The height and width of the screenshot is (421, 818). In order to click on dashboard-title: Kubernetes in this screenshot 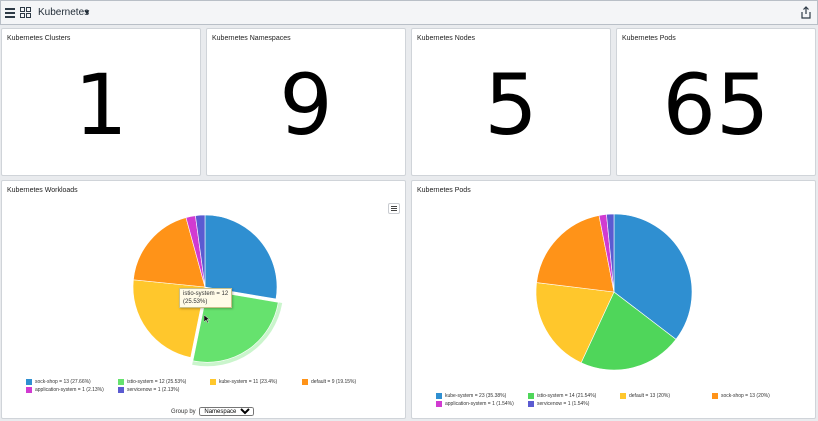, I will do `click(64, 12)`.